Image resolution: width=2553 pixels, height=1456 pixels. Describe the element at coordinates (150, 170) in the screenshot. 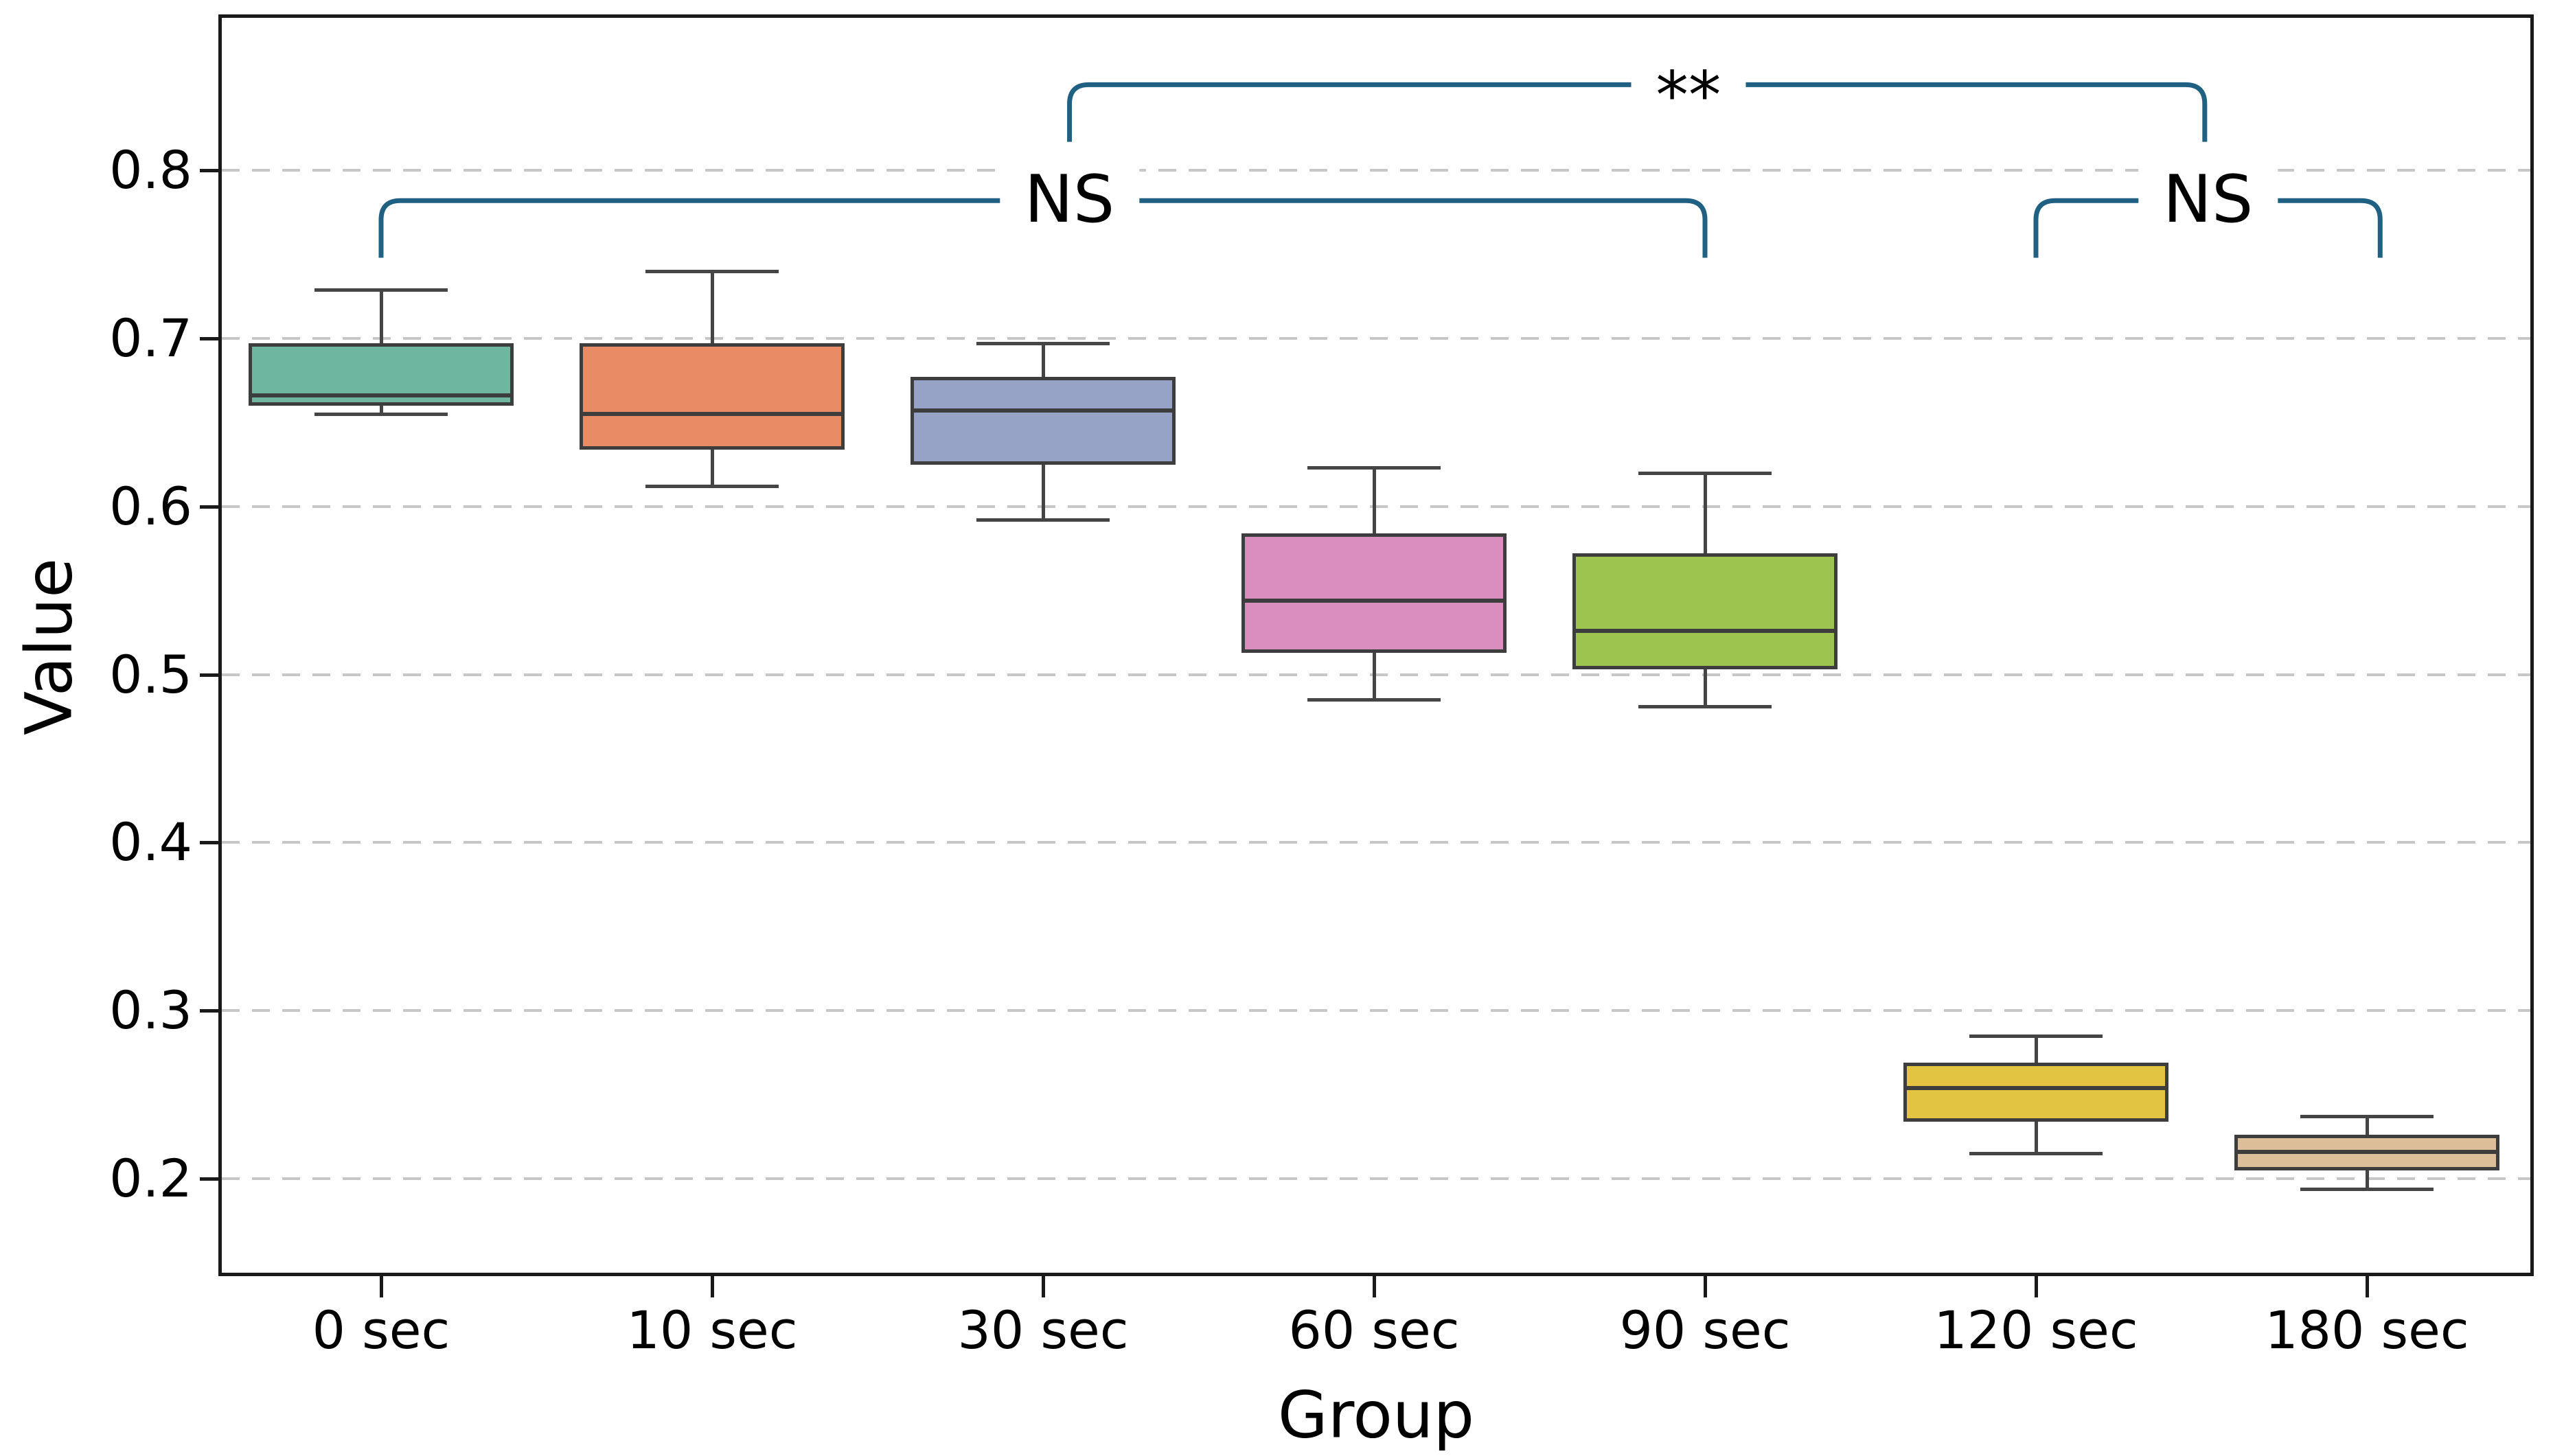

I see `y-tick-label: 0.8` at that location.